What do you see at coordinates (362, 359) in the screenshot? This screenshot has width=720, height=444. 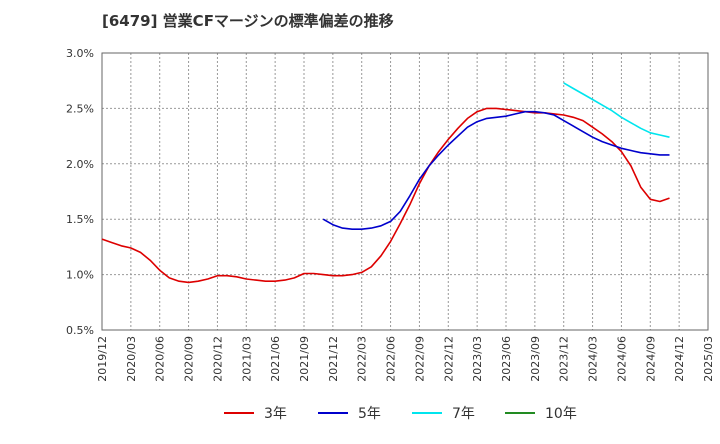 I see `x-tick-label: 2022/03` at bounding box center [362, 359].